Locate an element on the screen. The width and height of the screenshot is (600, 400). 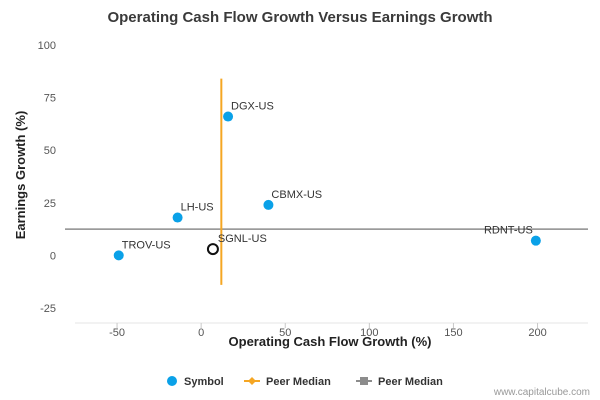
x-axis-title: Operating Cash Flow Growth (%) is located at coordinates (330, 341).